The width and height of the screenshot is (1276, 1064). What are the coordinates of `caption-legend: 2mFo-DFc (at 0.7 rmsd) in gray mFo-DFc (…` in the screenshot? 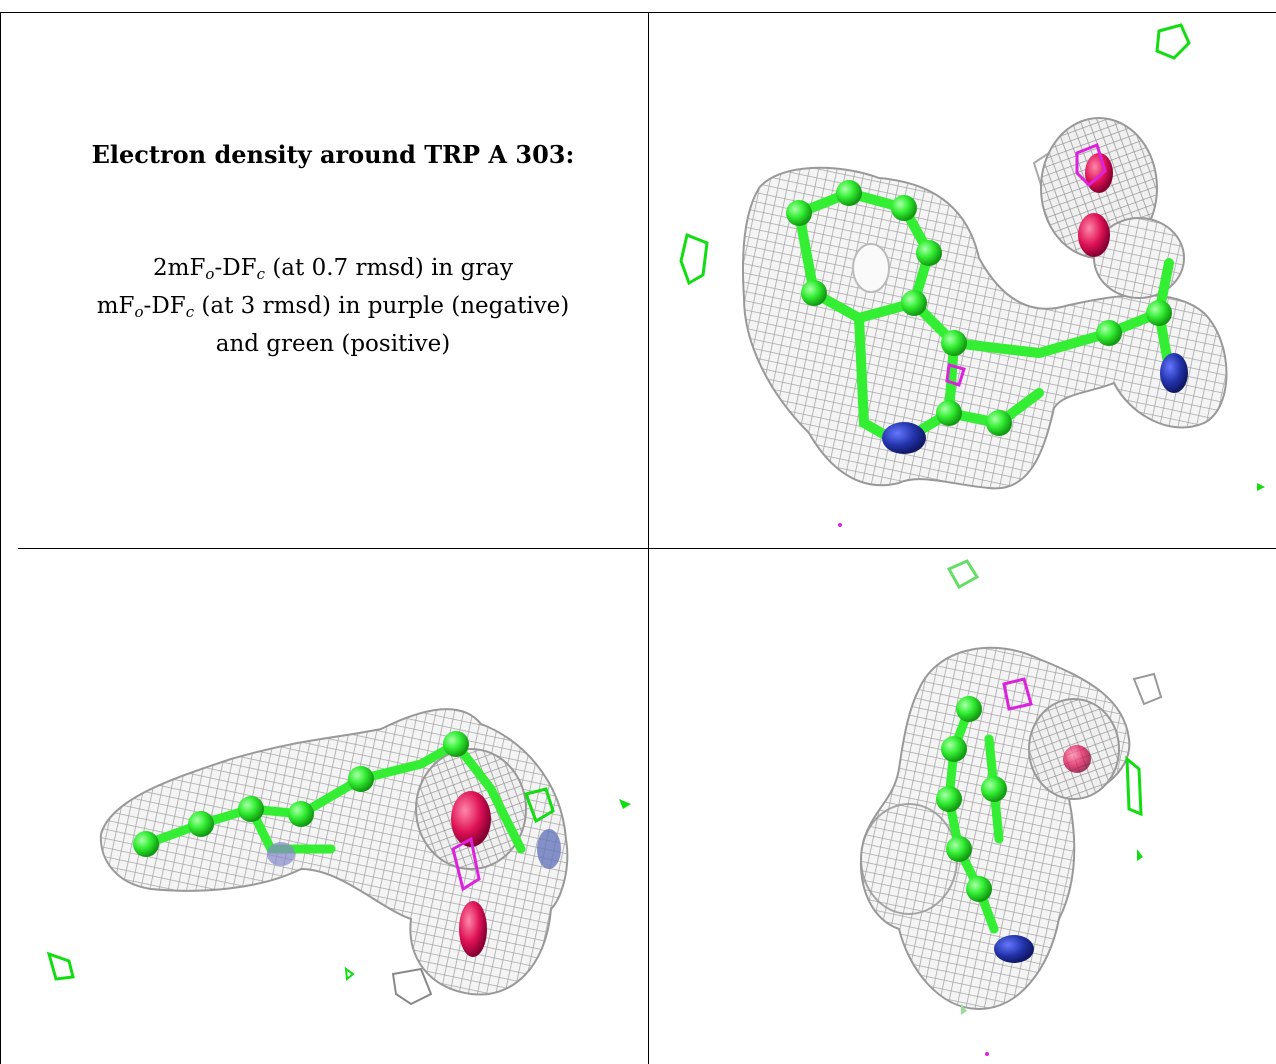 It's located at (333, 306).